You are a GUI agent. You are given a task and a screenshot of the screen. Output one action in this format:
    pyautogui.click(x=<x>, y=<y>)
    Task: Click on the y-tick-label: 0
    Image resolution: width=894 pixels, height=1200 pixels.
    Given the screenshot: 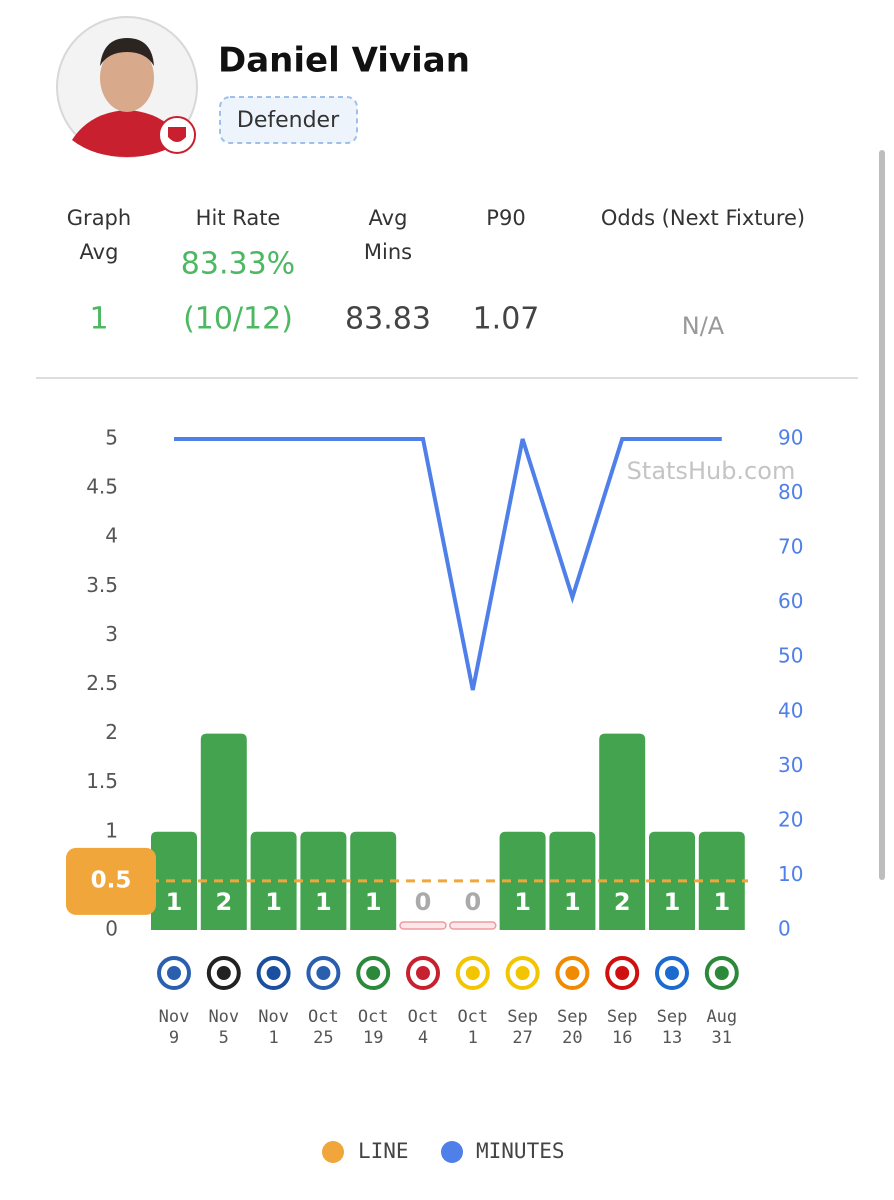 What is the action you would take?
    pyautogui.click(x=111, y=929)
    